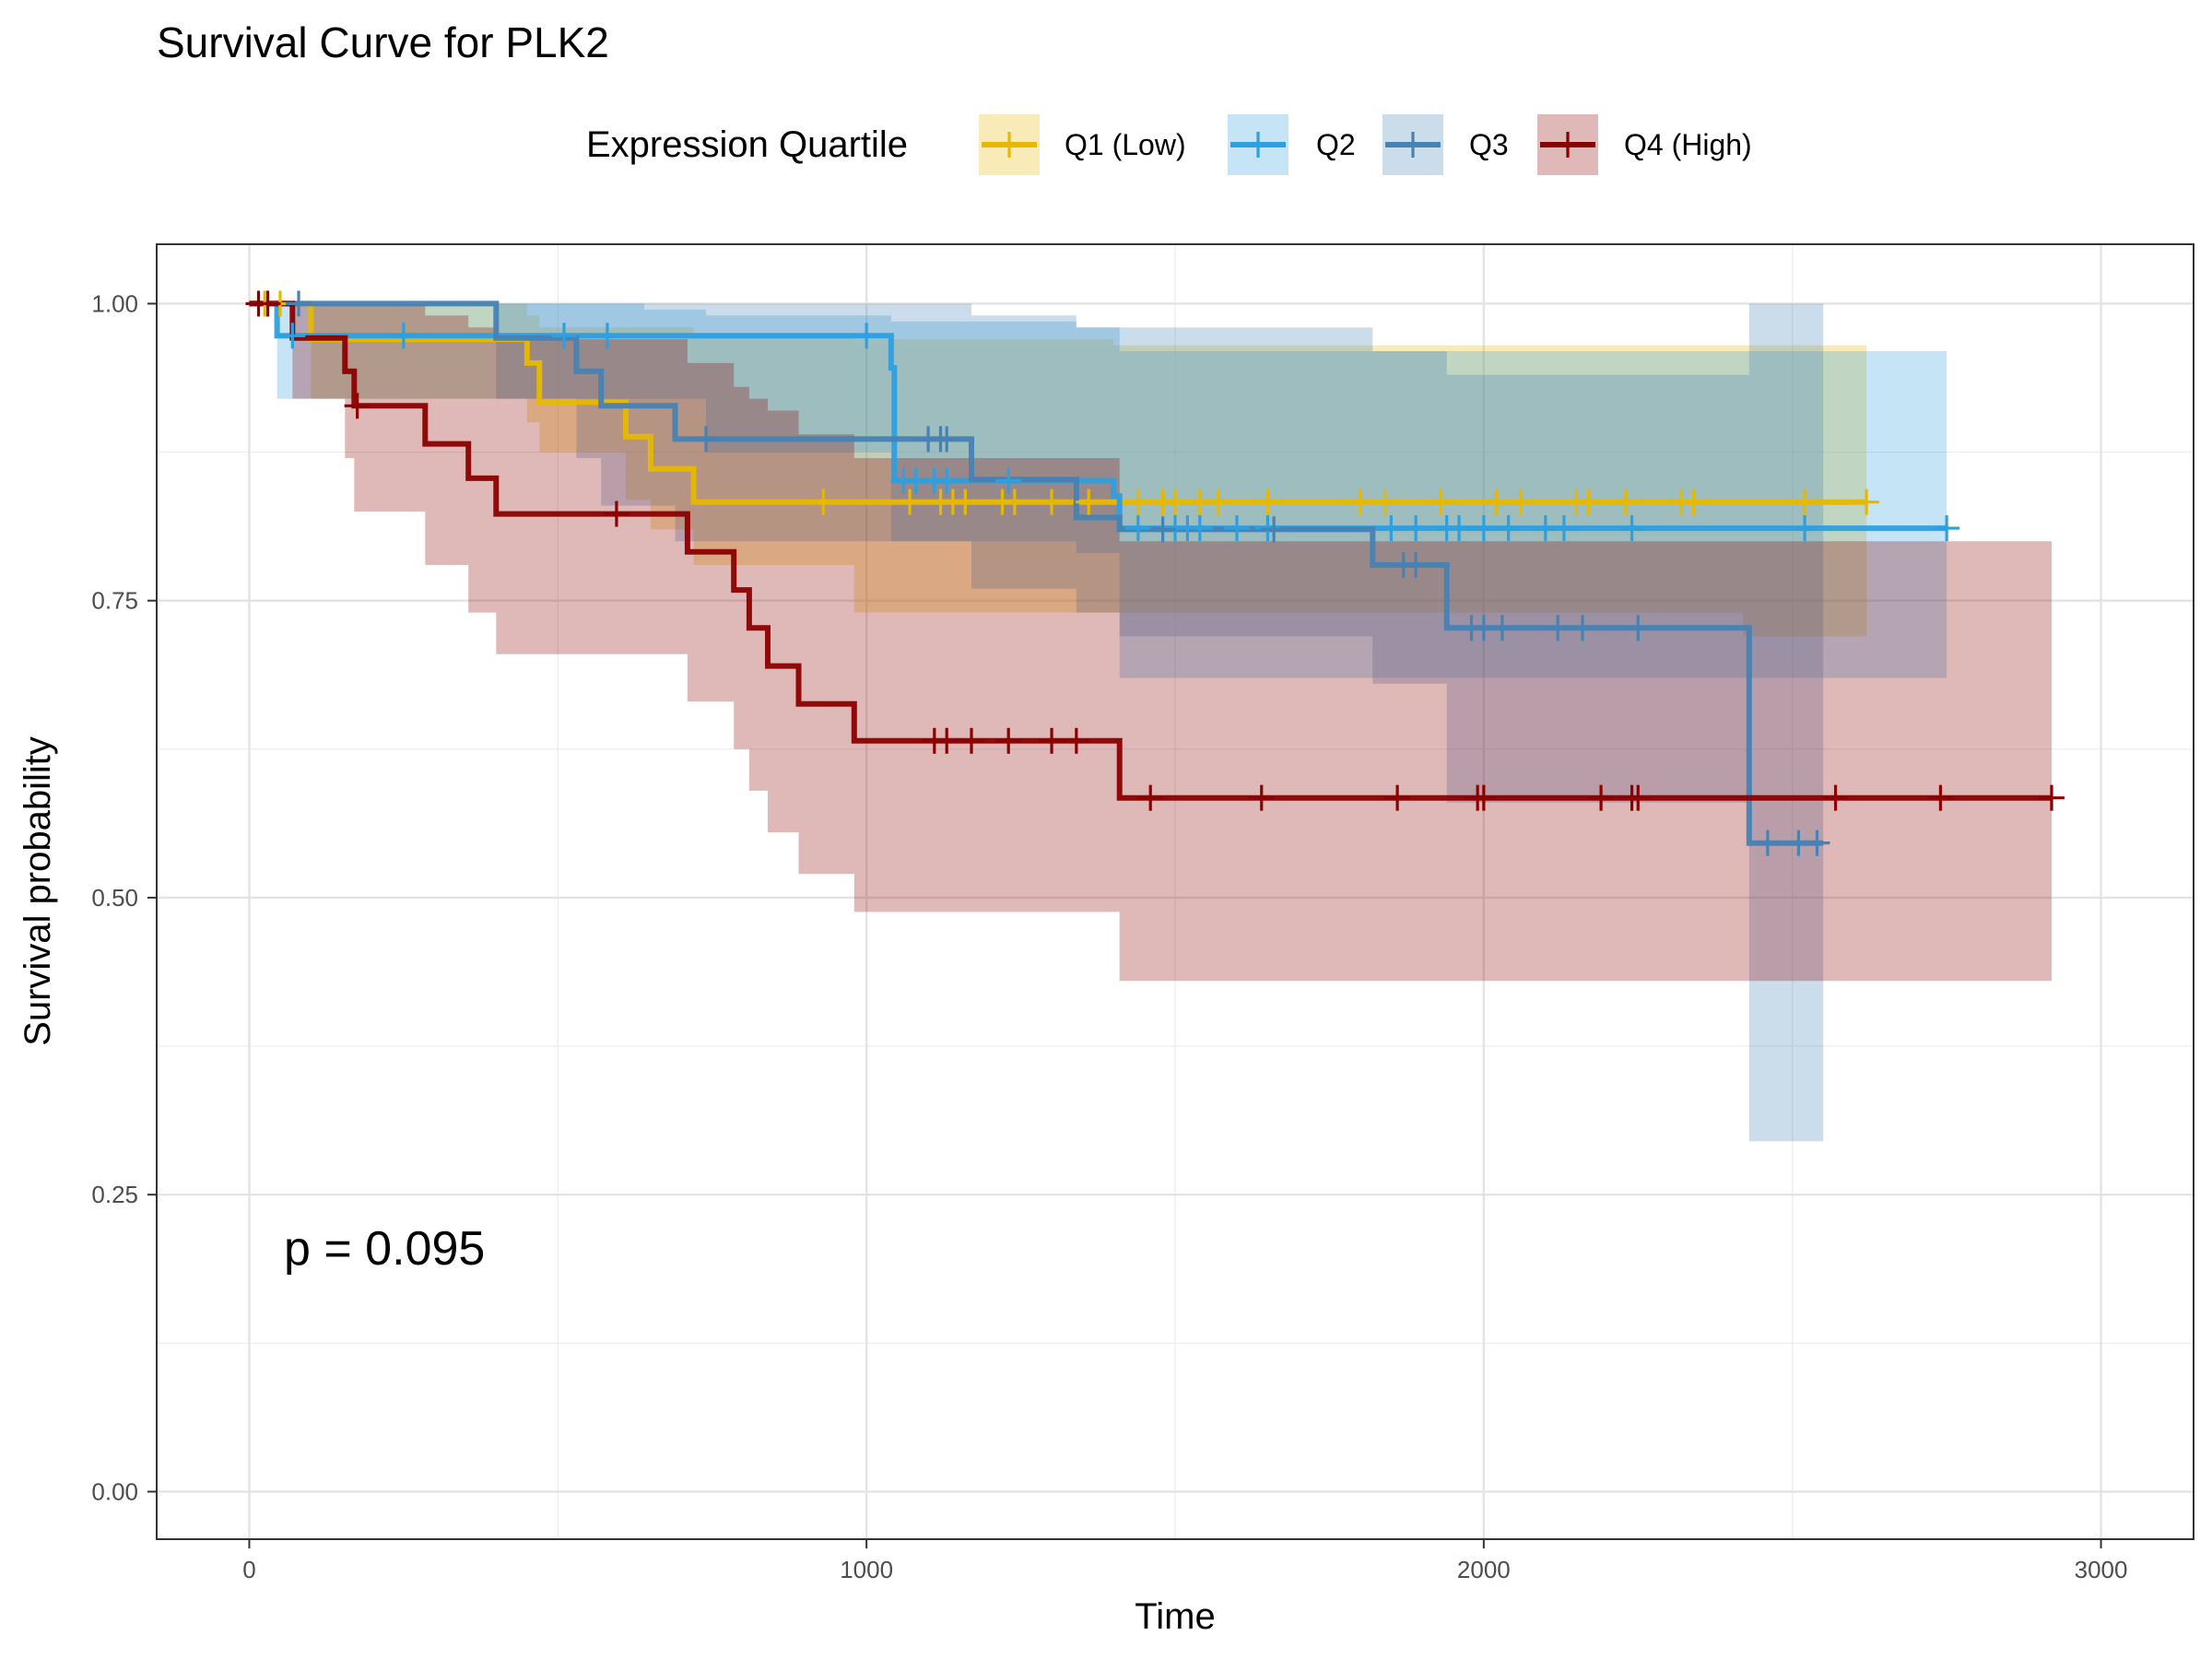  Describe the element at coordinates (114, 303) in the screenshot. I see `y-axis-tick-label: 1.00` at that location.